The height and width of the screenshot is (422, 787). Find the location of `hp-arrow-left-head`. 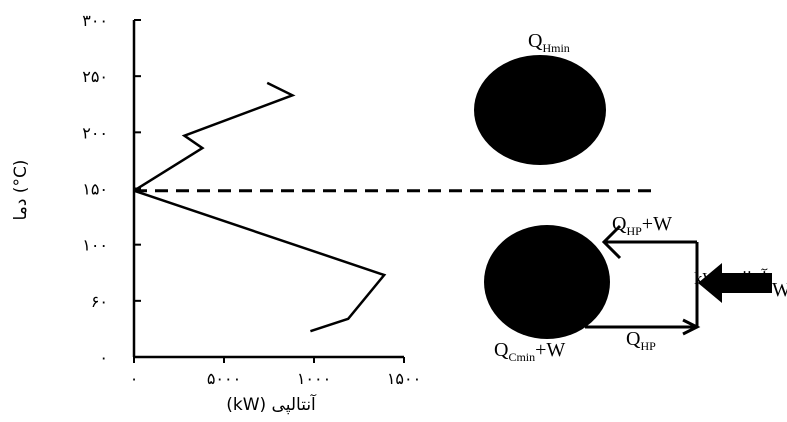

hp-arrow-left-head is located at coordinates (611, 242).